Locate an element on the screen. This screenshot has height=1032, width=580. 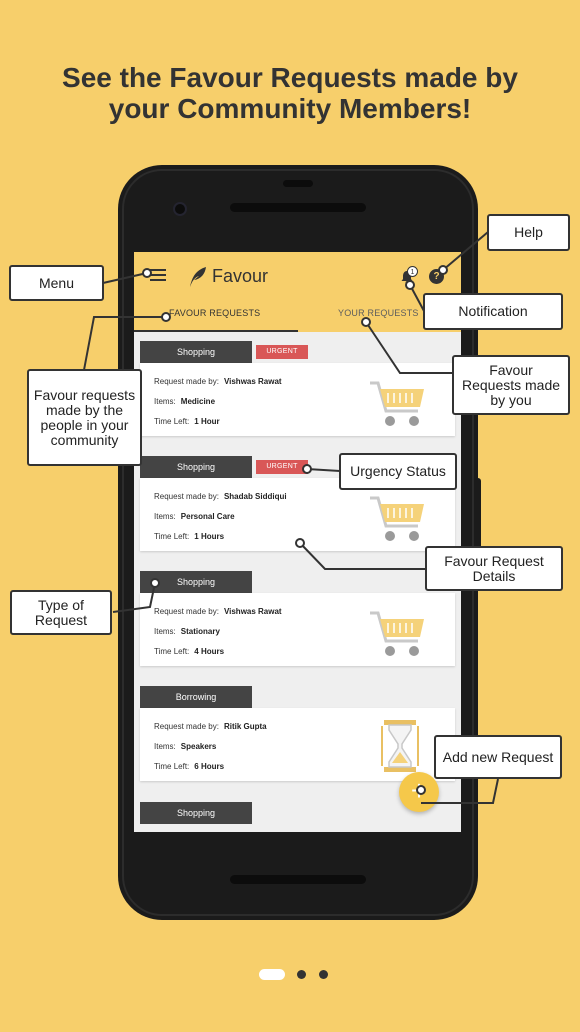
items-row: Items: Personal Care is located at coordinates (194, 516).